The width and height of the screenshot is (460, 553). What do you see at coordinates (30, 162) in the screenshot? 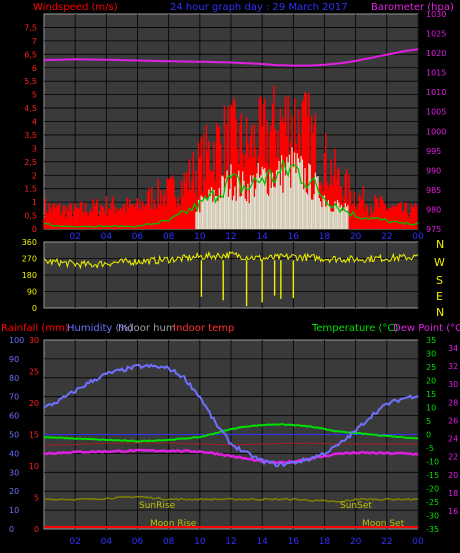
I see `y-tick-label-wind: 2,5` at bounding box center [30, 162].